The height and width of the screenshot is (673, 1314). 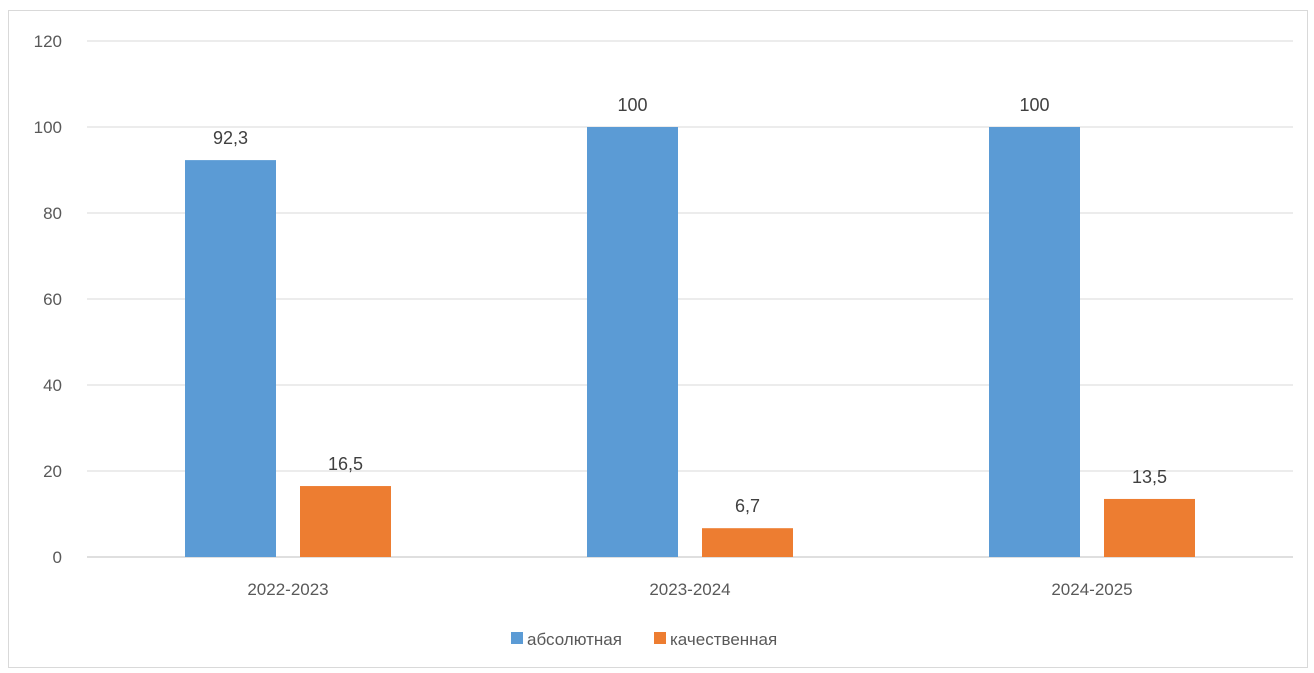 What do you see at coordinates (48, 41) in the screenshot?
I see `y-tick-label: 120` at bounding box center [48, 41].